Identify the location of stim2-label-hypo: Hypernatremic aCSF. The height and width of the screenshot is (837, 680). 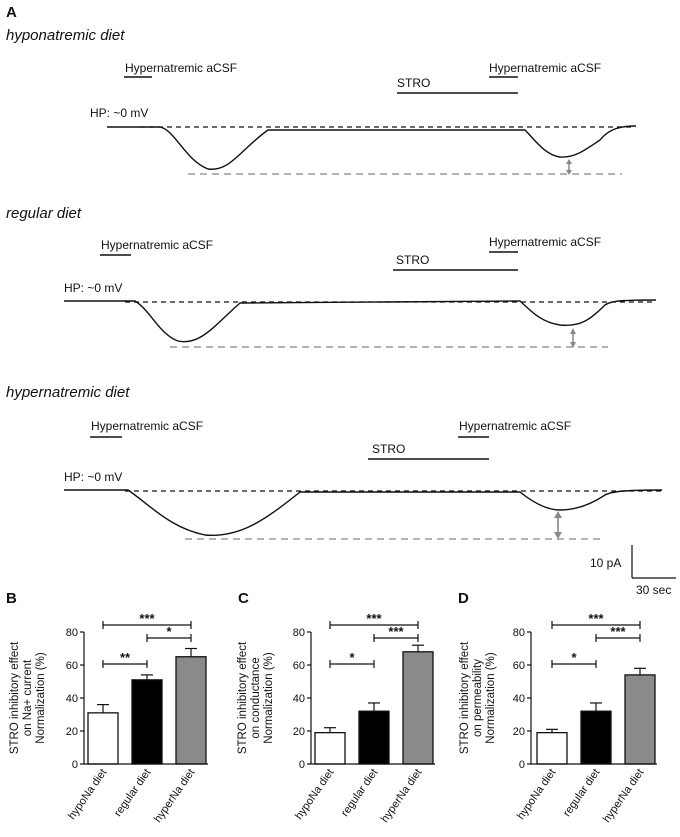
(545, 68).